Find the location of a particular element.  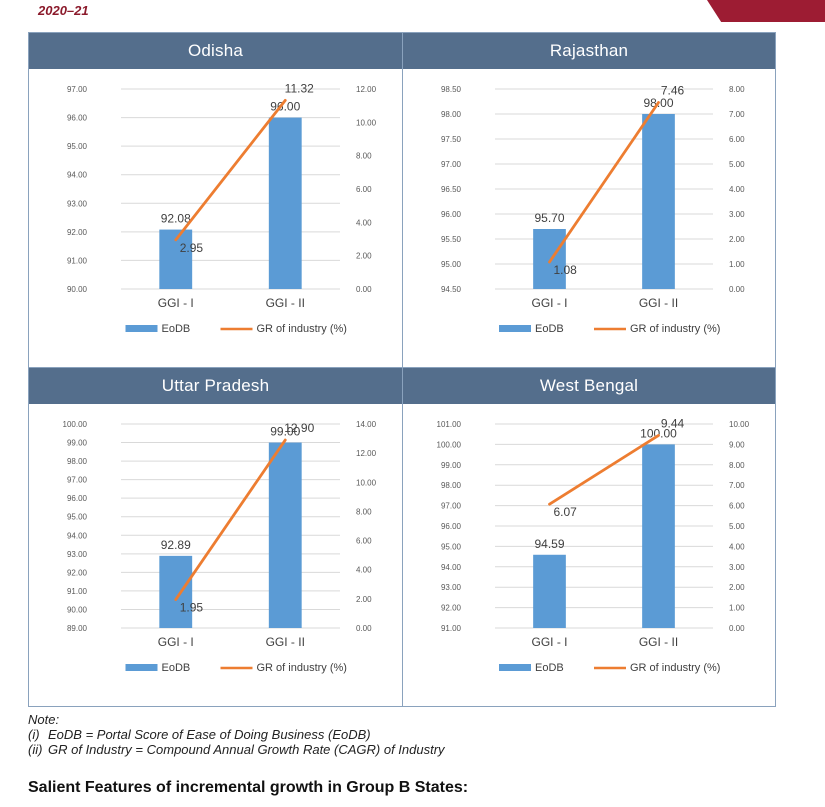

right-axis-tick-label: 1.00 is located at coordinates (737, 608).